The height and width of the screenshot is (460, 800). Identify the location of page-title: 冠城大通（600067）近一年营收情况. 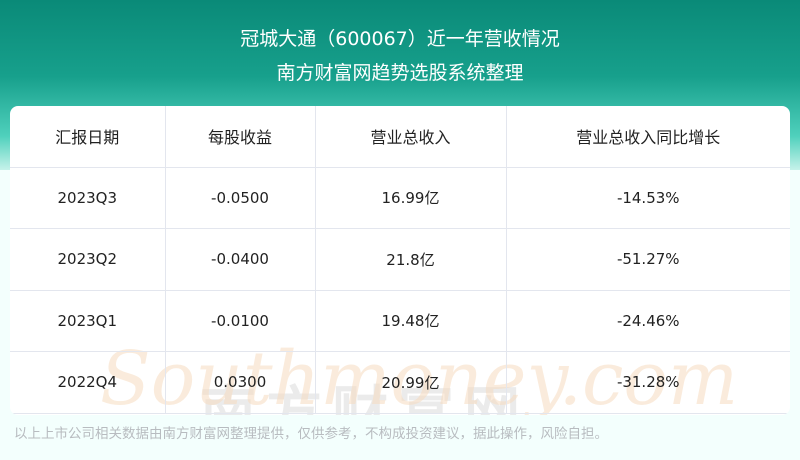
(400, 39).